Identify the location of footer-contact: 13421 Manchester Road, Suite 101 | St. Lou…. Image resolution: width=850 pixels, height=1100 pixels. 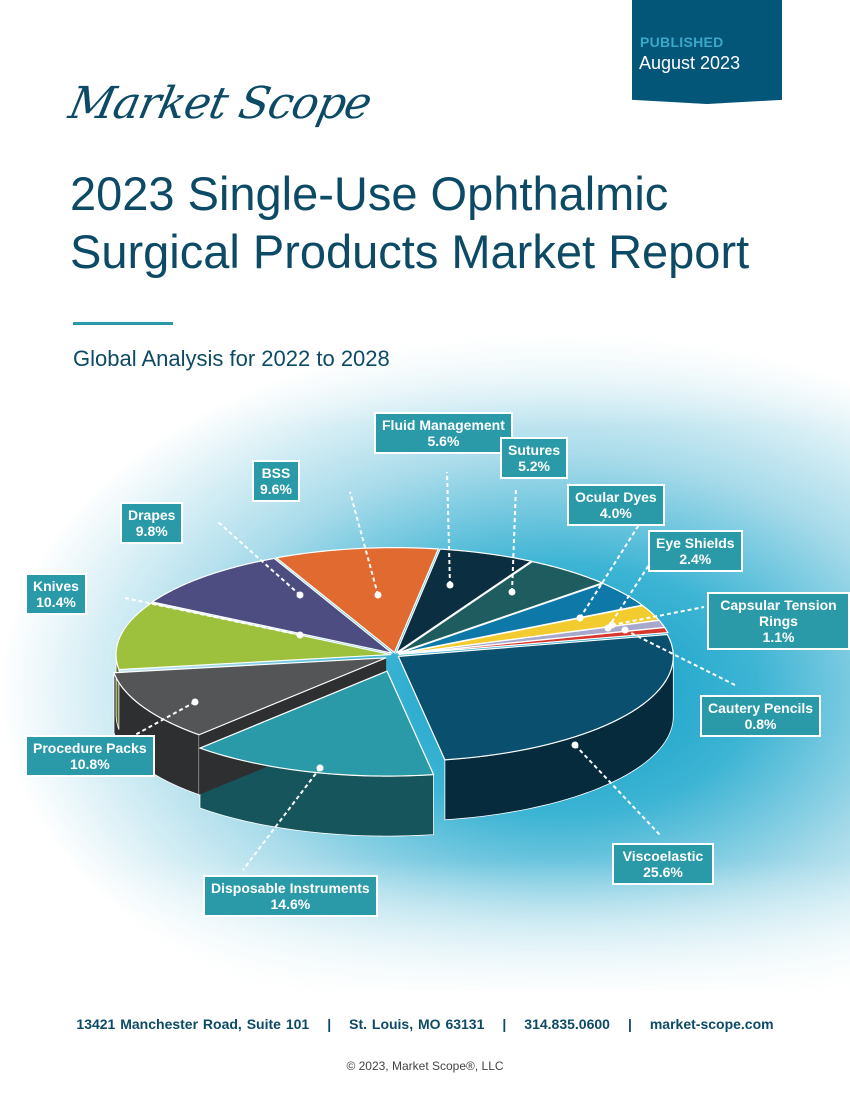
(425, 1024).